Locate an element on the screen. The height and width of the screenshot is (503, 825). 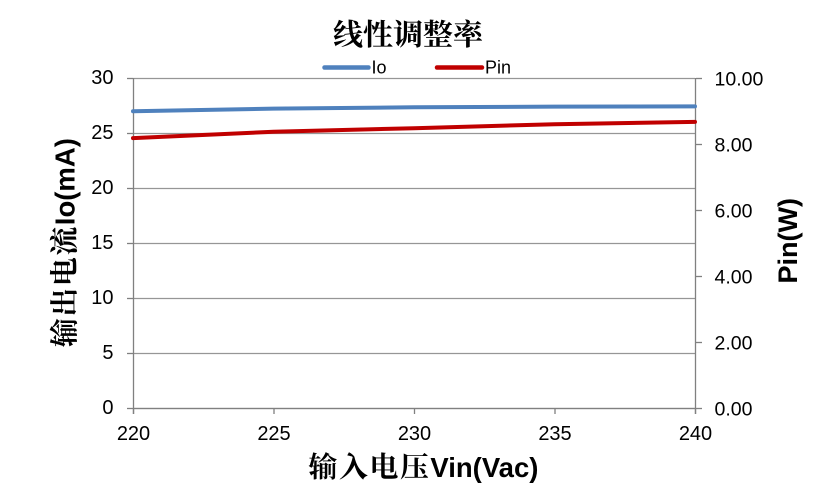
svg-text: Vin(Vac) is located at coordinates (484, 467).